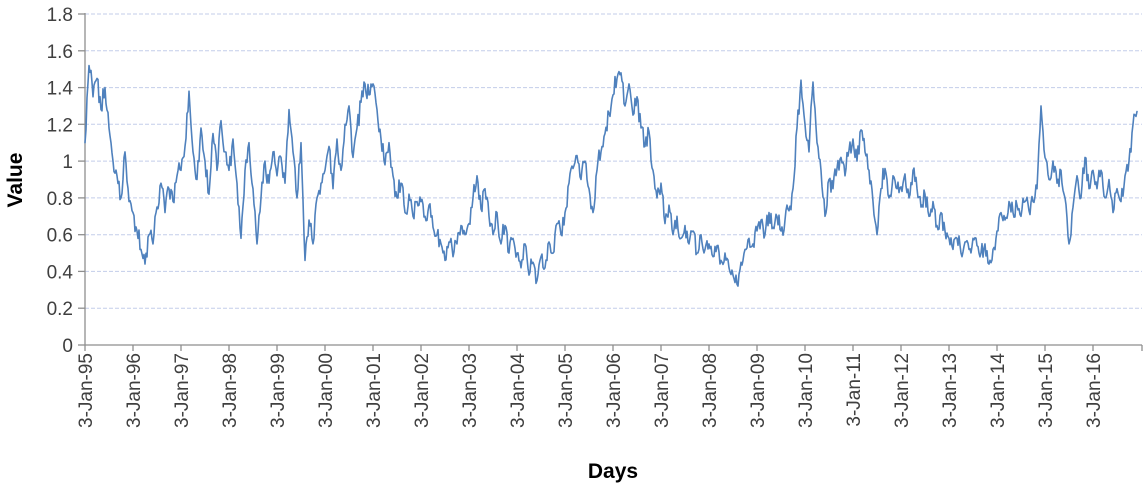 This screenshot has height=500, width=1145. What do you see at coordinates (902, 390) in the screenshot?
I see `x-tick-label: 3-Jan-12` at bounding box center [902, 390].